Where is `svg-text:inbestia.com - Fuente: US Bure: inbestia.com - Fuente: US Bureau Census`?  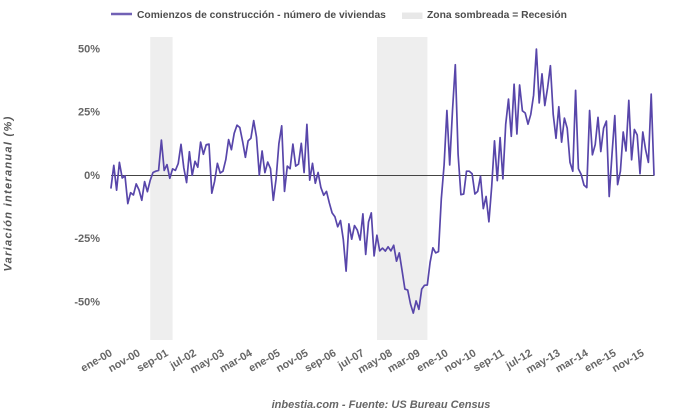
svg-text:inbestia.com - Fuente: US Bure: inbestia.com - Fuente: US Bureau Census is located at coordinates (381, 405).